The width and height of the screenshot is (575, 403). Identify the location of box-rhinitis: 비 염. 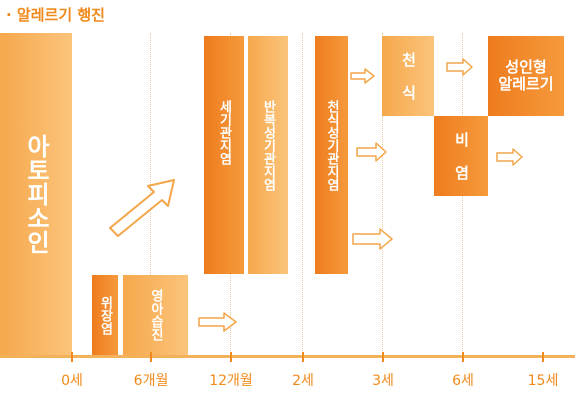
(461, 156).